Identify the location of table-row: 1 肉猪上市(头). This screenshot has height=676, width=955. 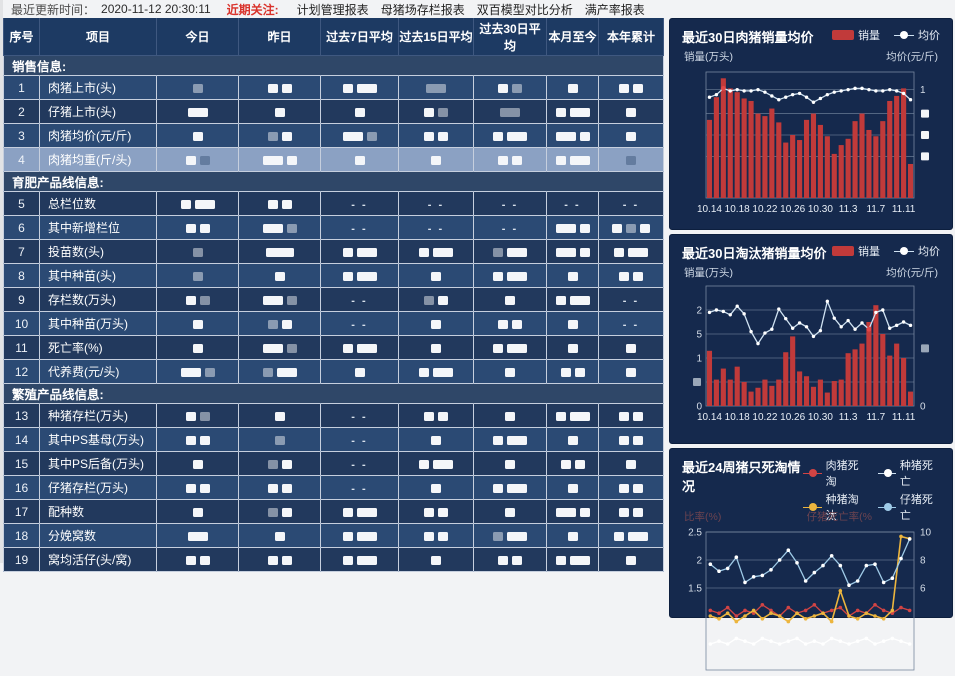
(333, 87).